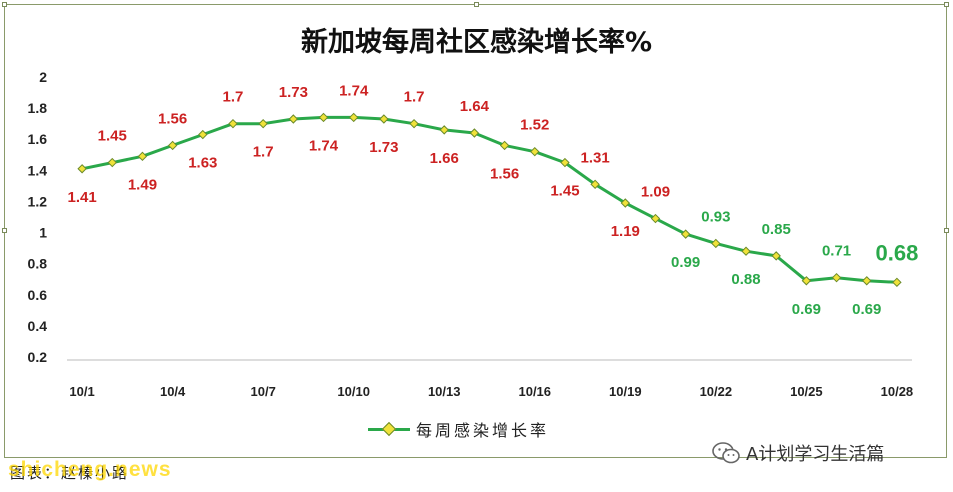 The width and height of the screenshot is (953, 492). What do you see at coordinates (475, 106) in the screenshot?
I see `data-label: 1.64` at bounding box center [475, 106].